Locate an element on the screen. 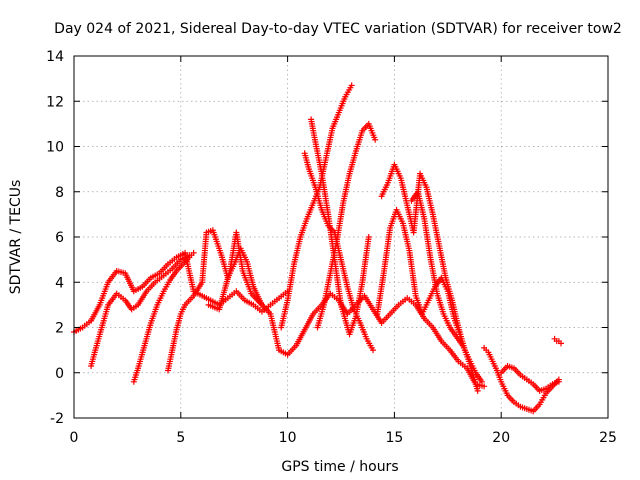 Image resolution: width=640 pixels, height=480 pixels. y-tick-label: 0 is located at coordinates (59, 374).